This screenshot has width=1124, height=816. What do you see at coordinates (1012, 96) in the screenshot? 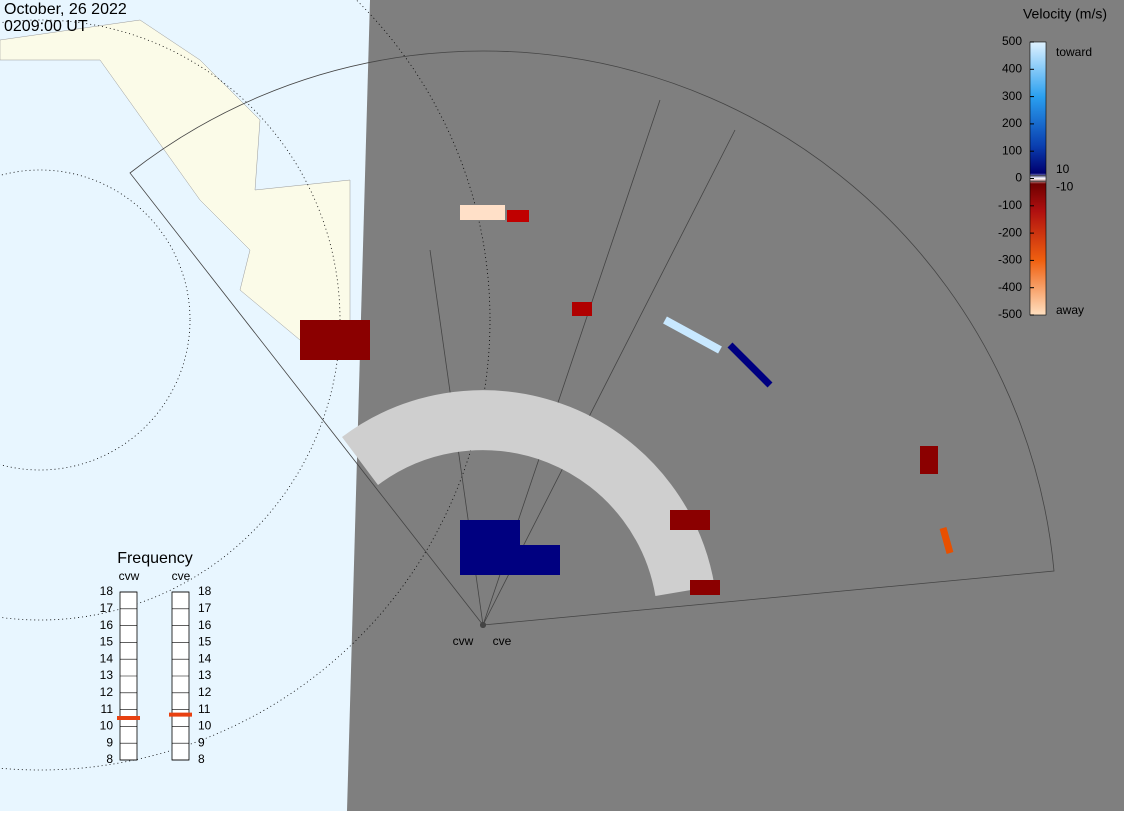
I see `colorbar-tick-label: 300` at bounding box center [1012, 96].